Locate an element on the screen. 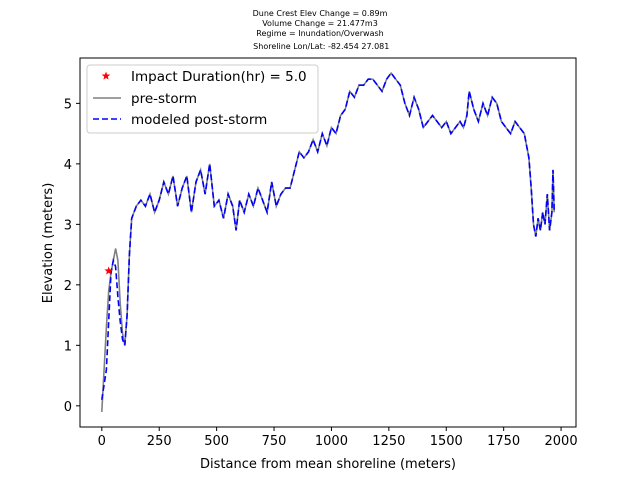 Image resolution: width=640 pixels, height=480 pixels. y-tick-label: 3 is located at coordinates (68, 225).